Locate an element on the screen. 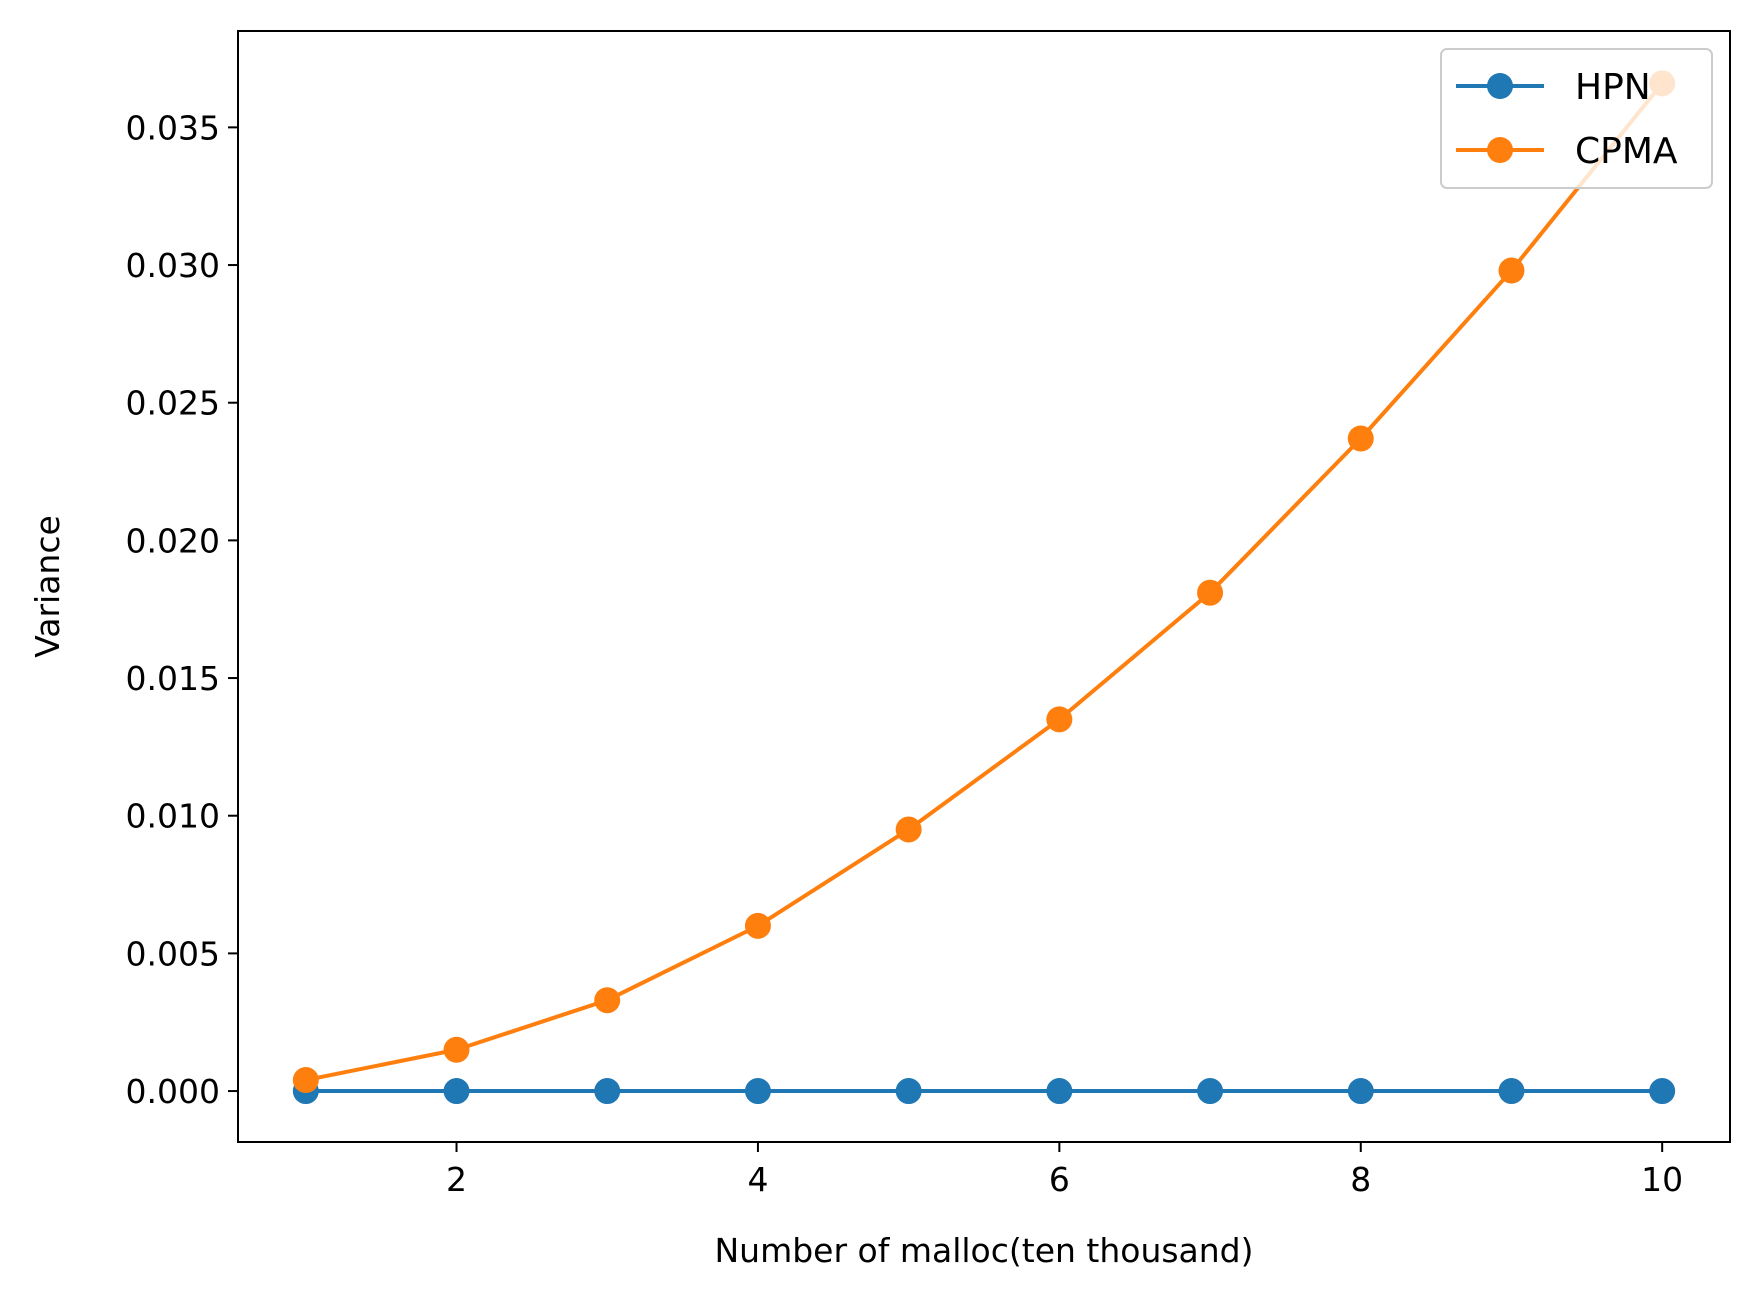  y-tick-label: 0.005 is located at coordinates (173, 953).